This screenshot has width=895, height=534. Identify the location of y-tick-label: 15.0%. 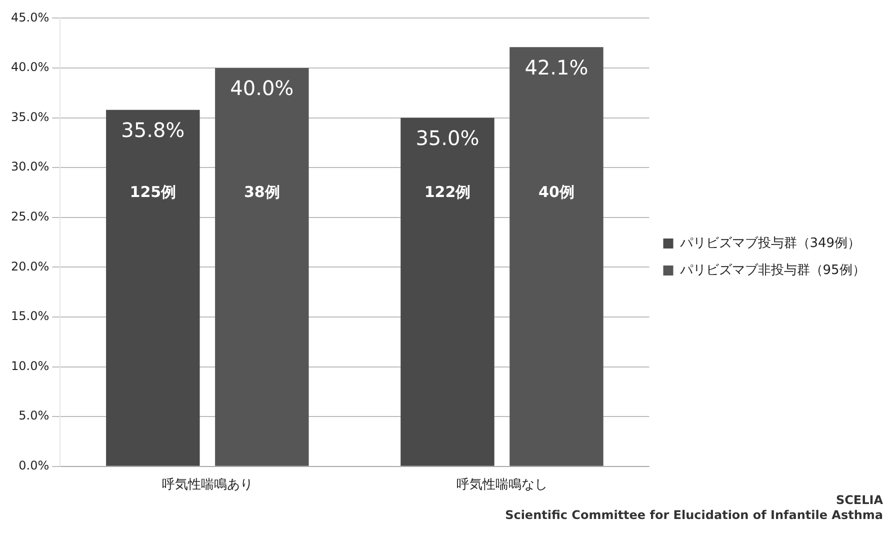
(30, 316).